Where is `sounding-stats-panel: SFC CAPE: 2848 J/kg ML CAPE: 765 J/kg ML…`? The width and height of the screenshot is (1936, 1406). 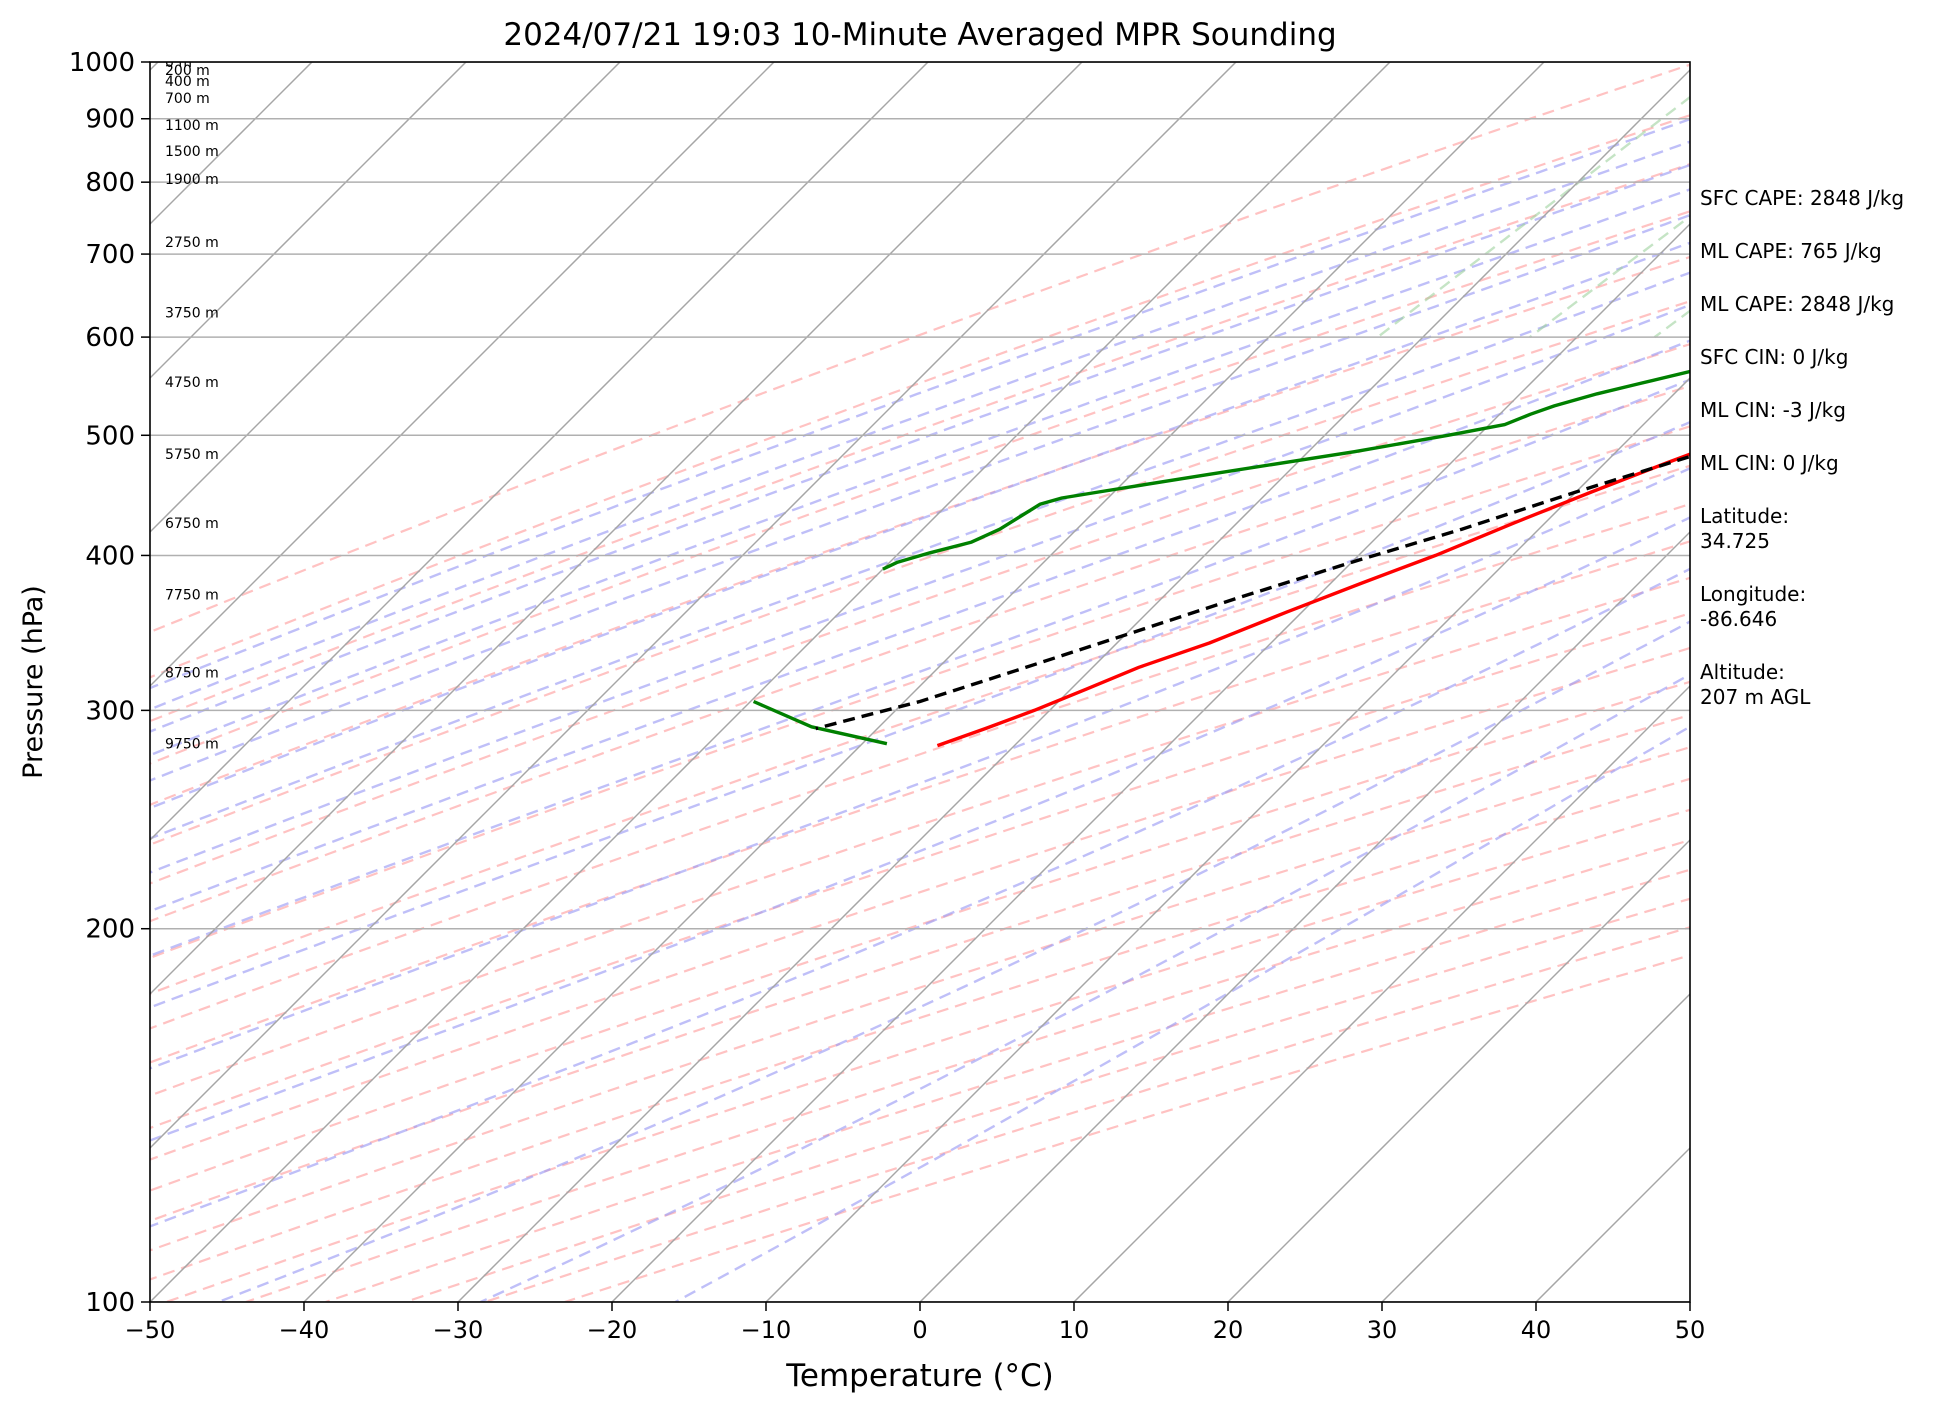
sounding-stats-panel: SFC CAPE: 2848 J/kg ML CAPE: 765 J/kg ML… is located at coordinates (1815, 462).